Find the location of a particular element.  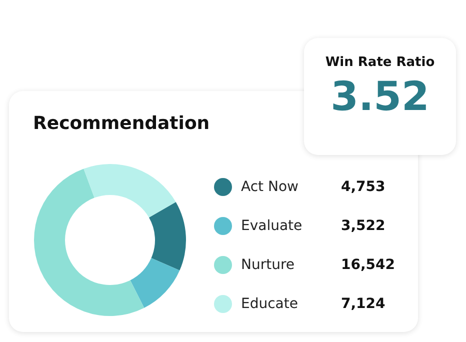

legend-label: Educate is located at coordinates (270, 304).